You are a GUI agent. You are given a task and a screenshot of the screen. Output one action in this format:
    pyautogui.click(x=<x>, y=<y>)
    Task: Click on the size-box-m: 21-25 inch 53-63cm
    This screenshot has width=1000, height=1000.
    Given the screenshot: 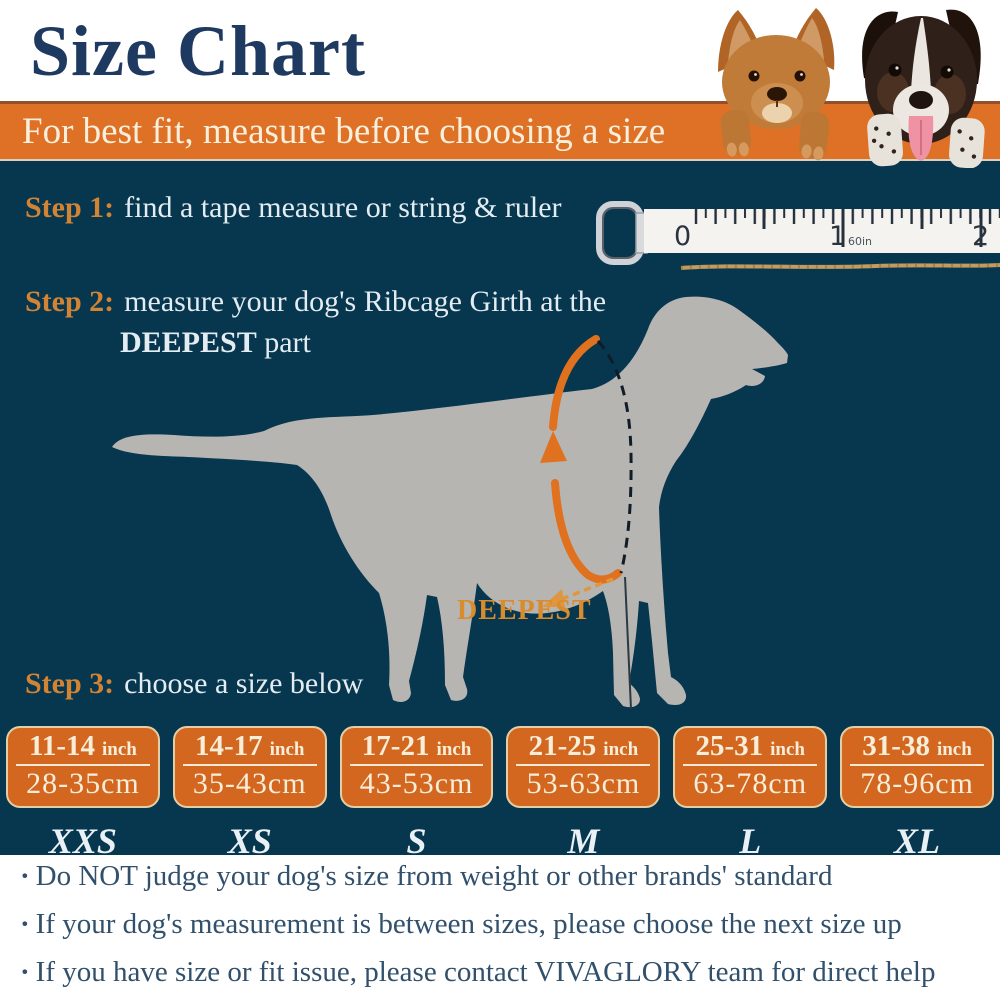 What is the action you would take?
    pyautogui.click(x=583, y=767)
    